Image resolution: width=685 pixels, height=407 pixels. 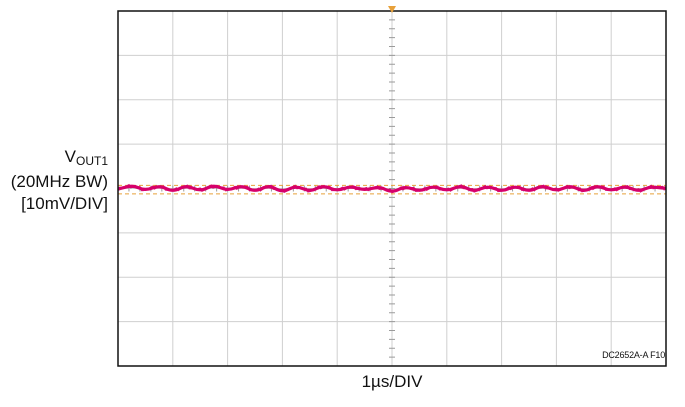 I want to click on x-axis-label: 1µs/DIV, so click(x=392, y=381).